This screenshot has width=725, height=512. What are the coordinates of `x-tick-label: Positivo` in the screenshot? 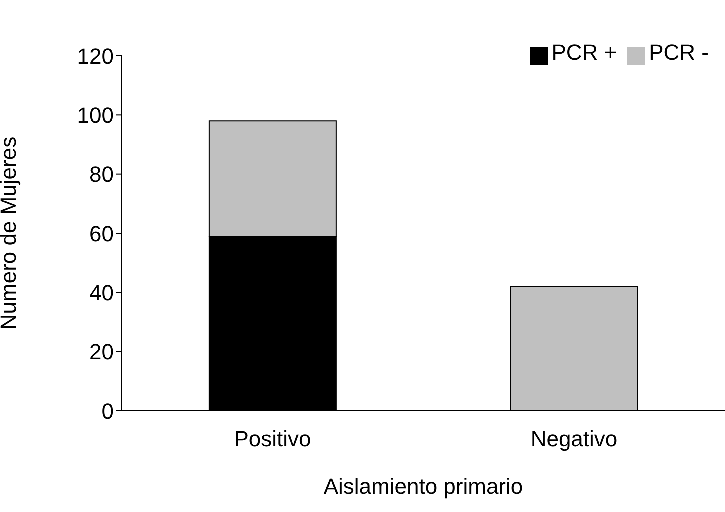 It's located at (273, 439).